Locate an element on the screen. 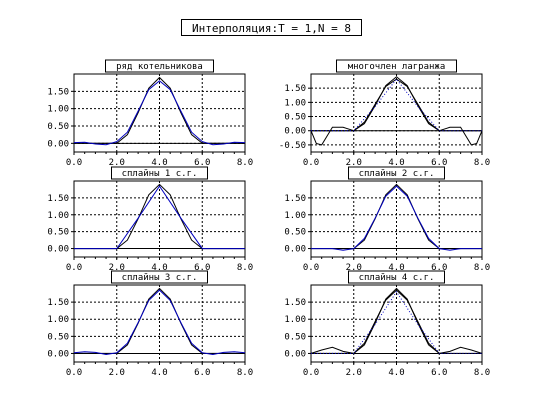 This screenshot has width=553, height=415. y-tick-label: -0.50 is located at coordinates (292, 146).